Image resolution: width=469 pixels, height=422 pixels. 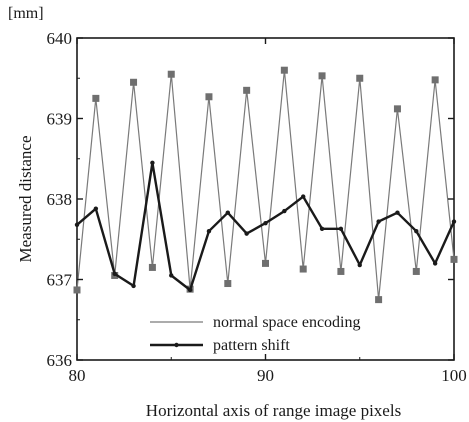 What do you see at coordinates (77, 375) in the screenshot?
I see `x-tick-label: 80` at bounding box center [77, 375].